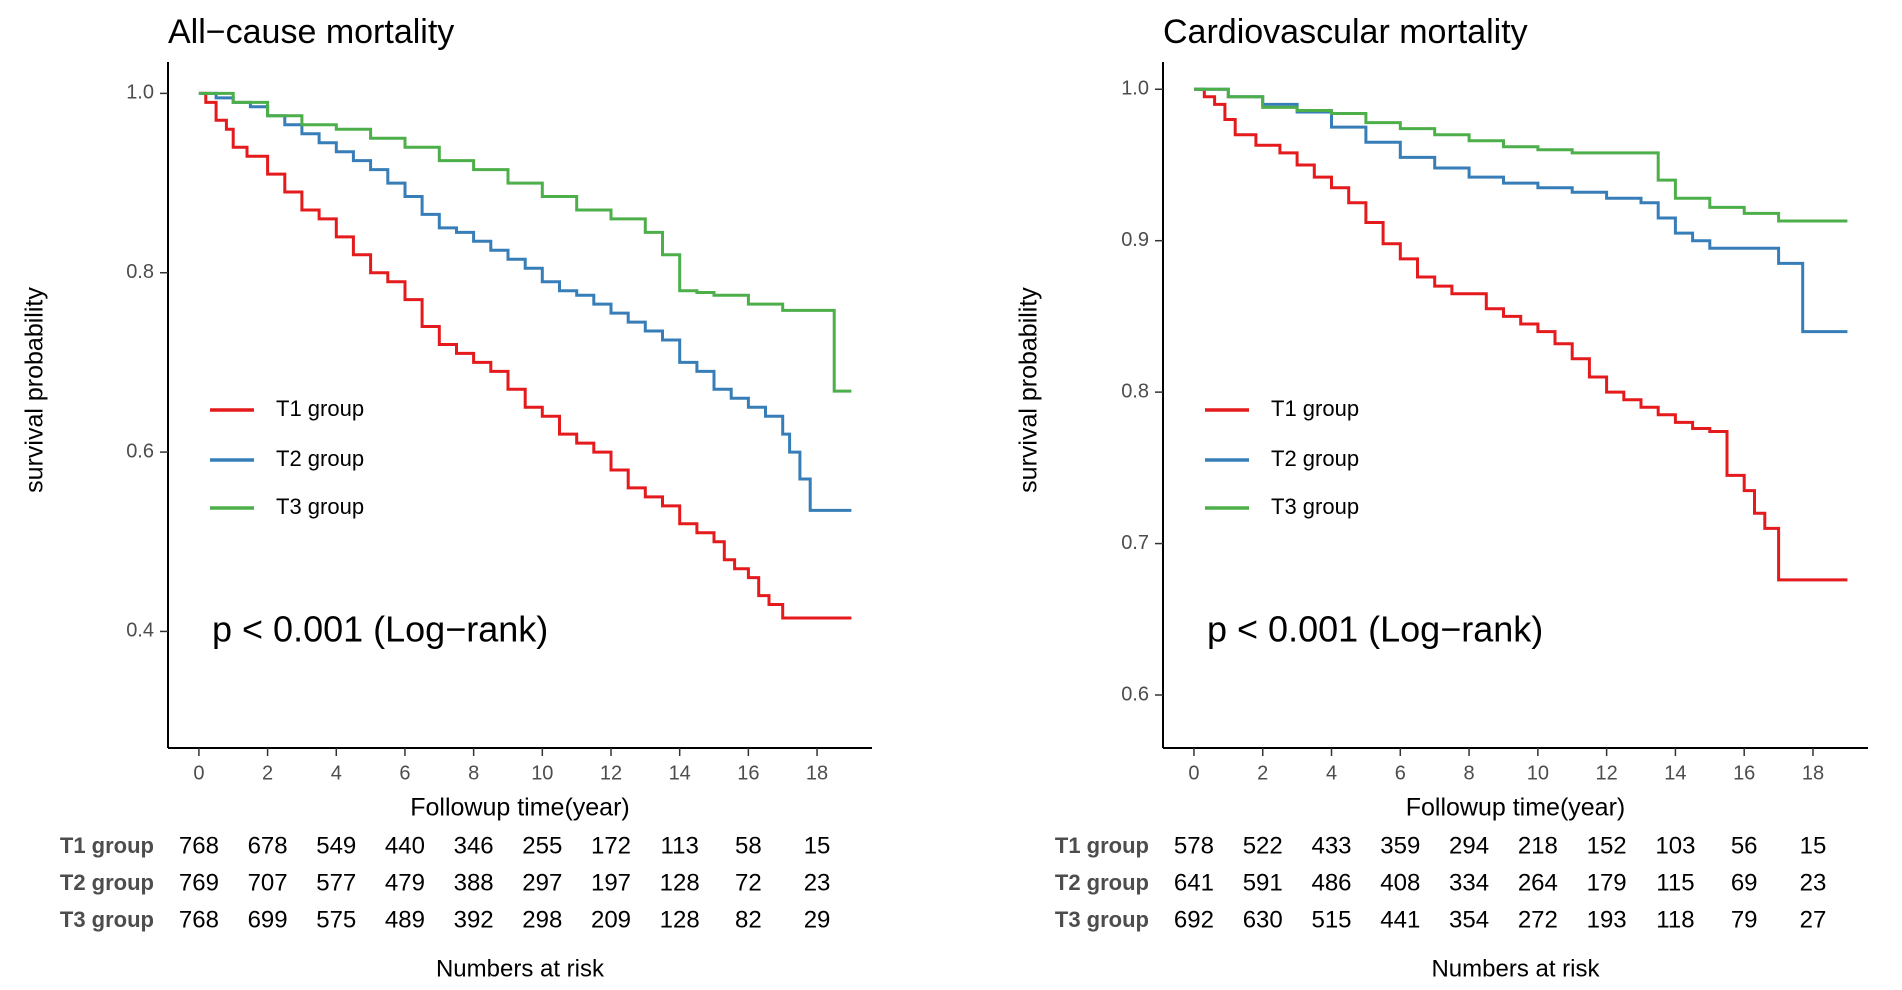 This screenshot has width=1902, height=990. What do you see at coordinates (680, 845) in the screenshot?
I see `risk-table-cell: 113` at bounding box center [680, 845].